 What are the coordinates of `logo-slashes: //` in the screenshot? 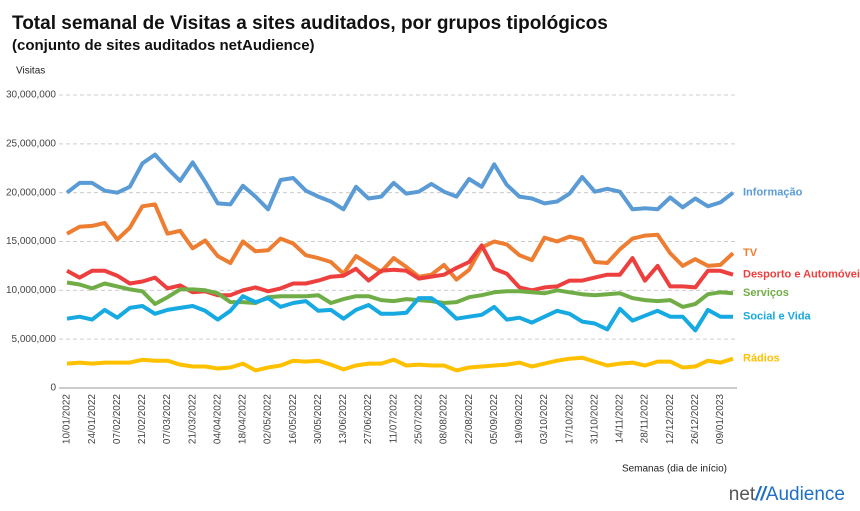 It's located at (760, 494).